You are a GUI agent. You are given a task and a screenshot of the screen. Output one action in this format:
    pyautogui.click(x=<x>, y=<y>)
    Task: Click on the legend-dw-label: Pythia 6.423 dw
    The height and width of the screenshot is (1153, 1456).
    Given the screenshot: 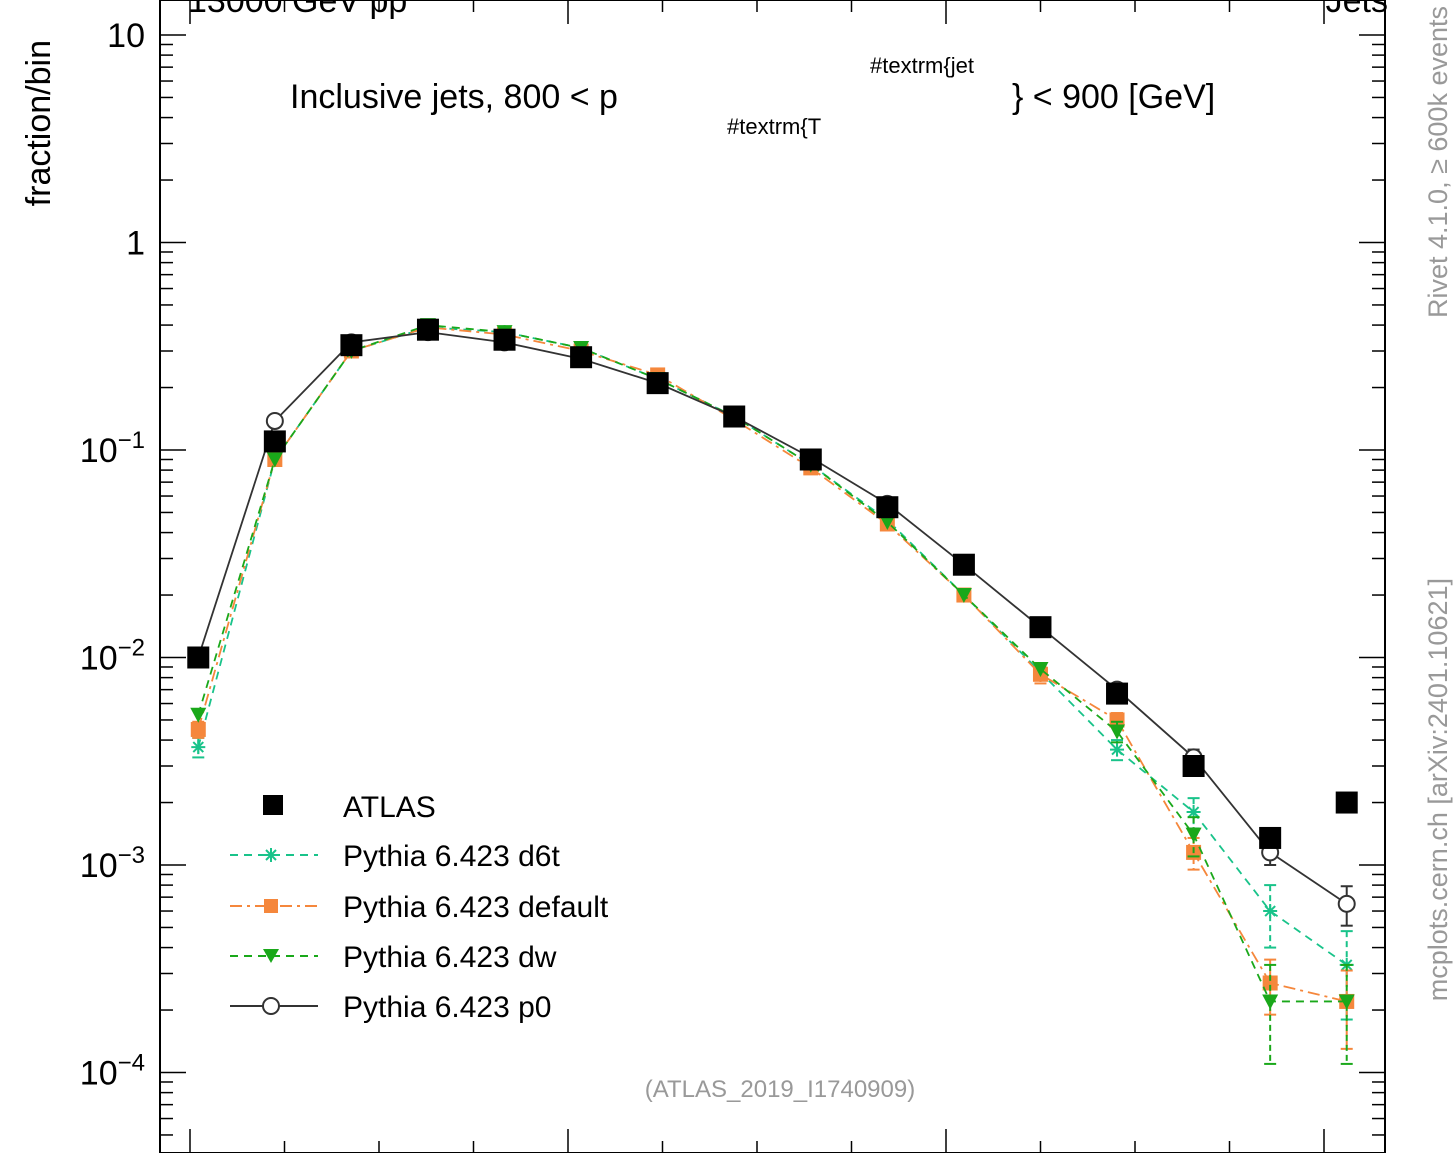 What is the action you would take?
    pyautogui.click(x=450, y=957)
    